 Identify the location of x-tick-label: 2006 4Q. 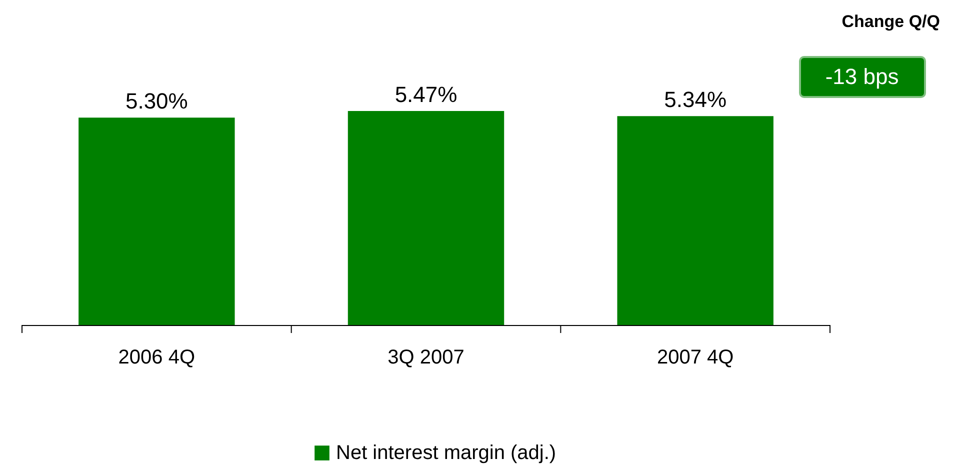
(157, 357).